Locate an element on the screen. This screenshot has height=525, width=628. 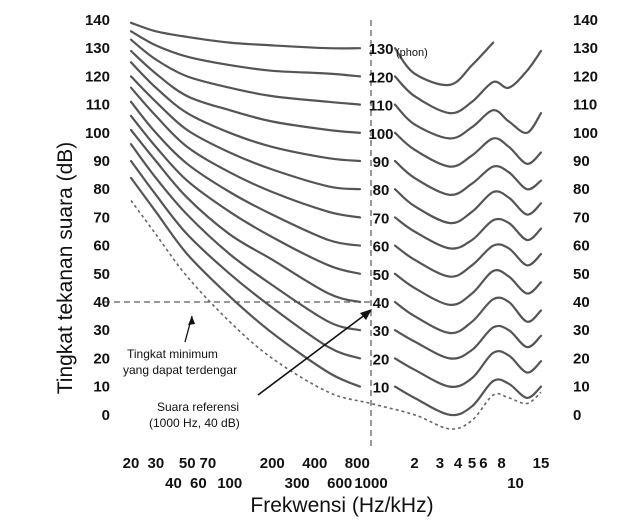
y-tick-left-70: 70 is located at coordinates (101, 217).